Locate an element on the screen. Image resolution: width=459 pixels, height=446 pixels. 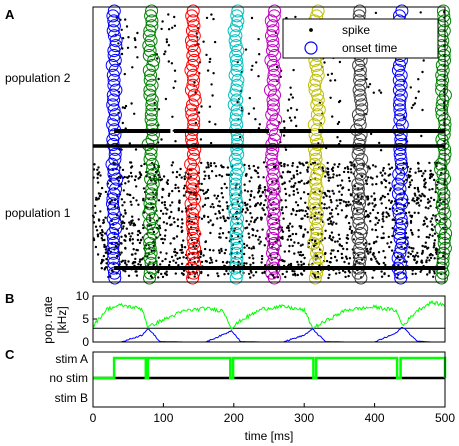
ytick-label-10: 10 is located at coordinates (83, 296).